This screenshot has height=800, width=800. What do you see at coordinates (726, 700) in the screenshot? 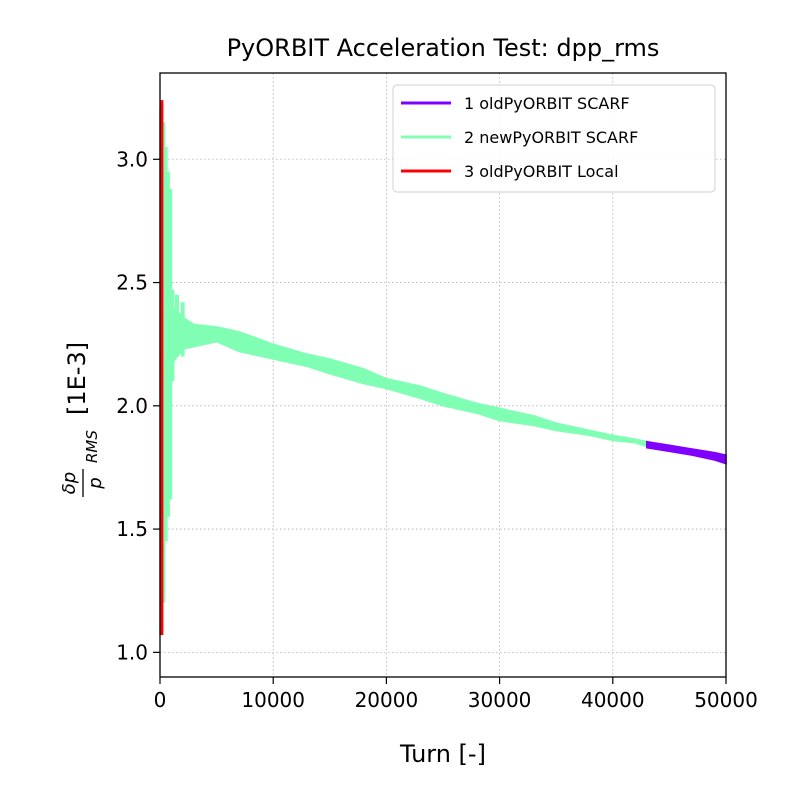
I see `x-tick-label: 50000` at bounding box center [726, 700].